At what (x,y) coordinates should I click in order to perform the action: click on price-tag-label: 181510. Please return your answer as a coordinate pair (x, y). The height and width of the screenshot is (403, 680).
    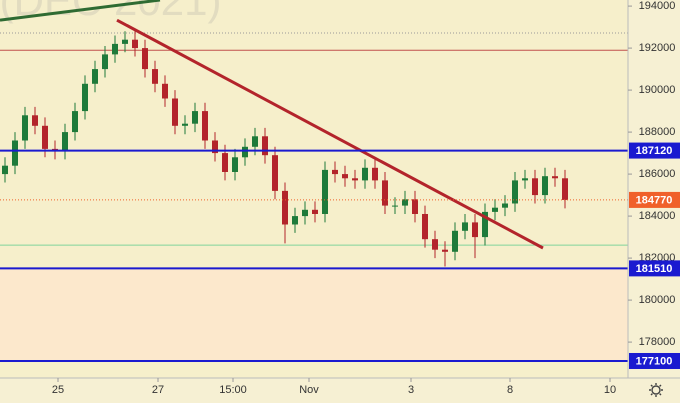
    Looking at the image, I should click on (654, 269).